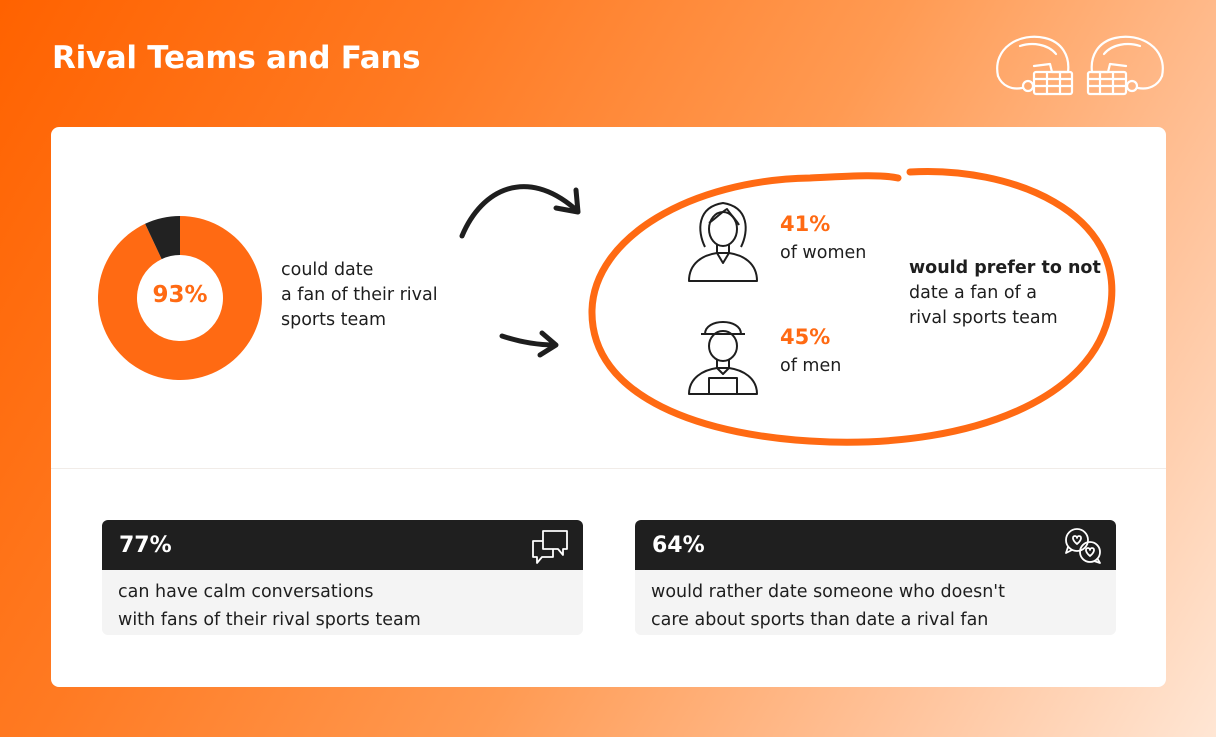 The width and height of the screenshot is (1216, 737). I want to click on heart-chat-icon, so click(1083, 546).